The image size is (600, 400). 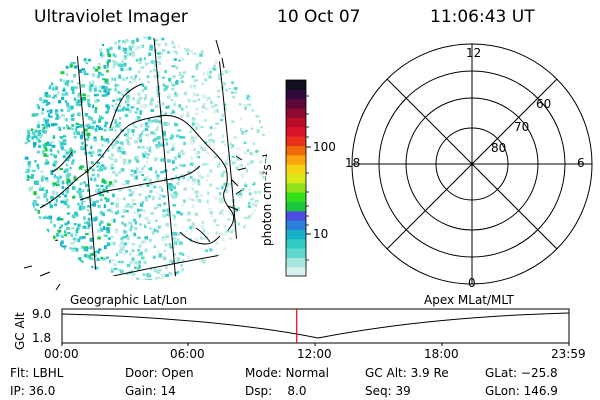 What do you see at coordinates (42, 338) in the screenshot?
I see `timeline-y-bottom: 1.8` at bounding box center [42, 338].